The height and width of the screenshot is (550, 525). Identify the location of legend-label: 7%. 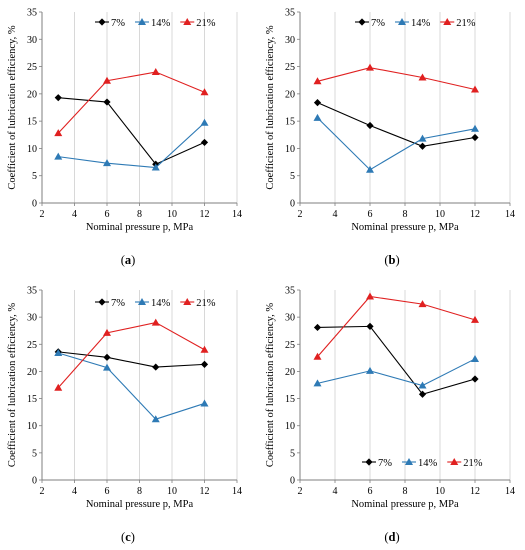
(385, 463).